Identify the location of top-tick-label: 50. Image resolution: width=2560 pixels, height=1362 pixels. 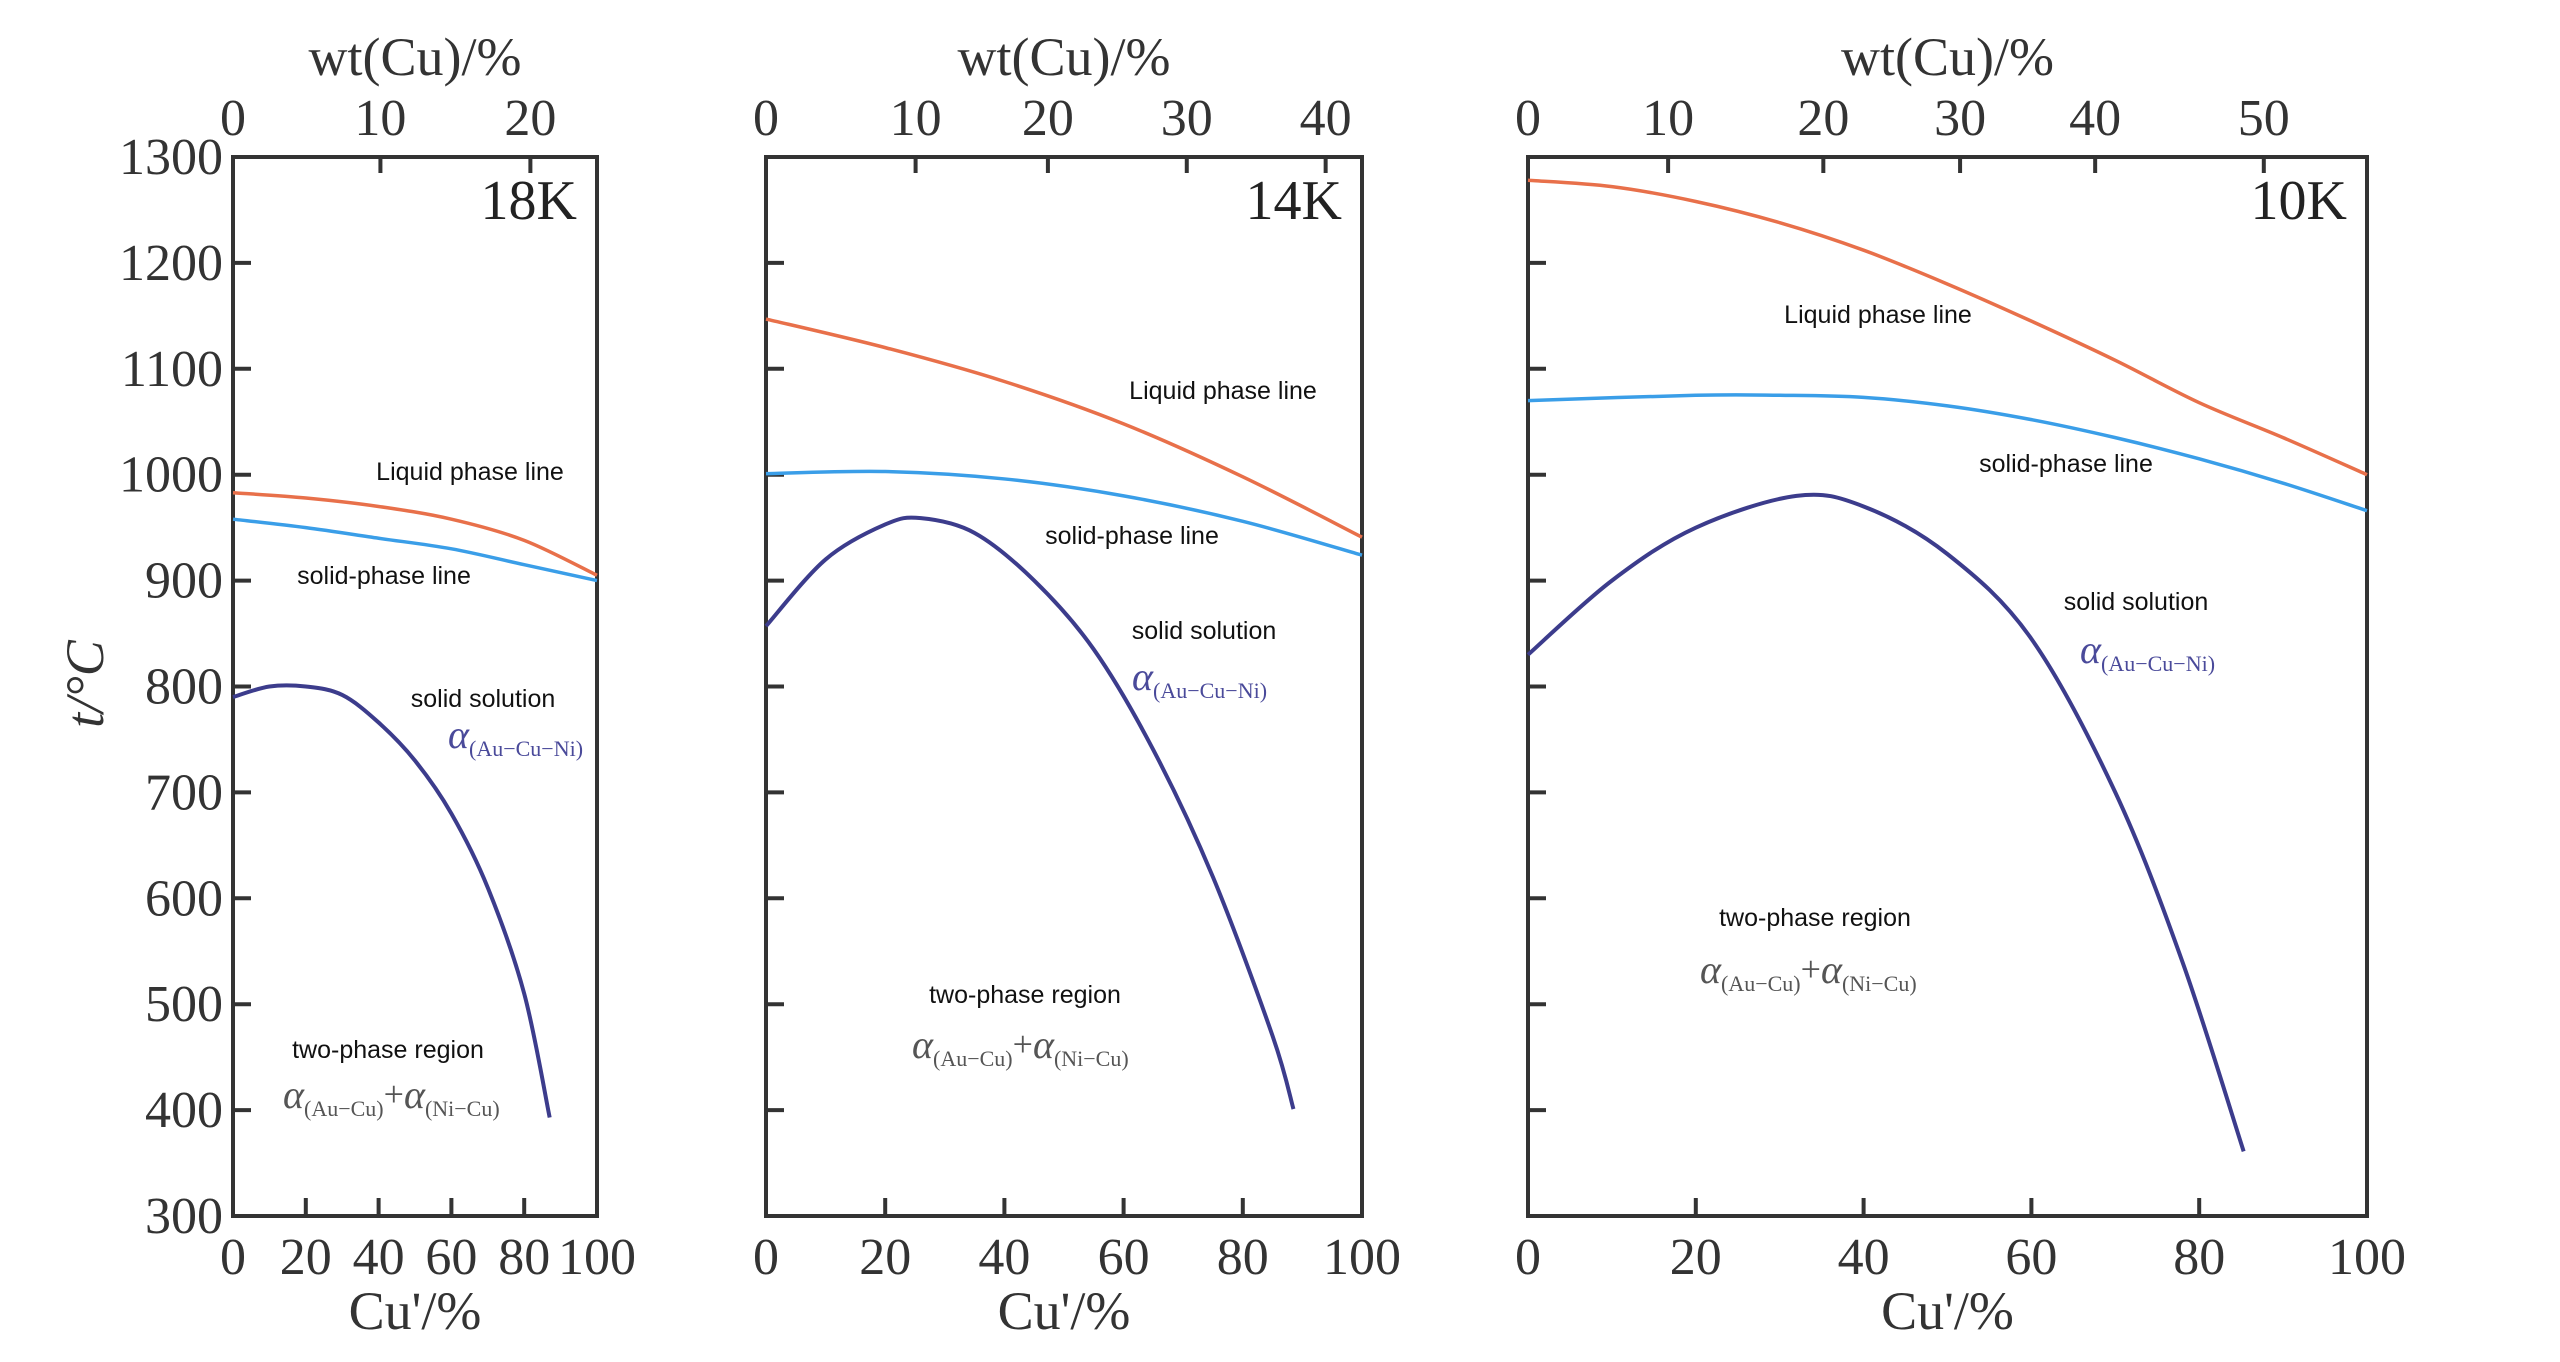
(2264, 118).